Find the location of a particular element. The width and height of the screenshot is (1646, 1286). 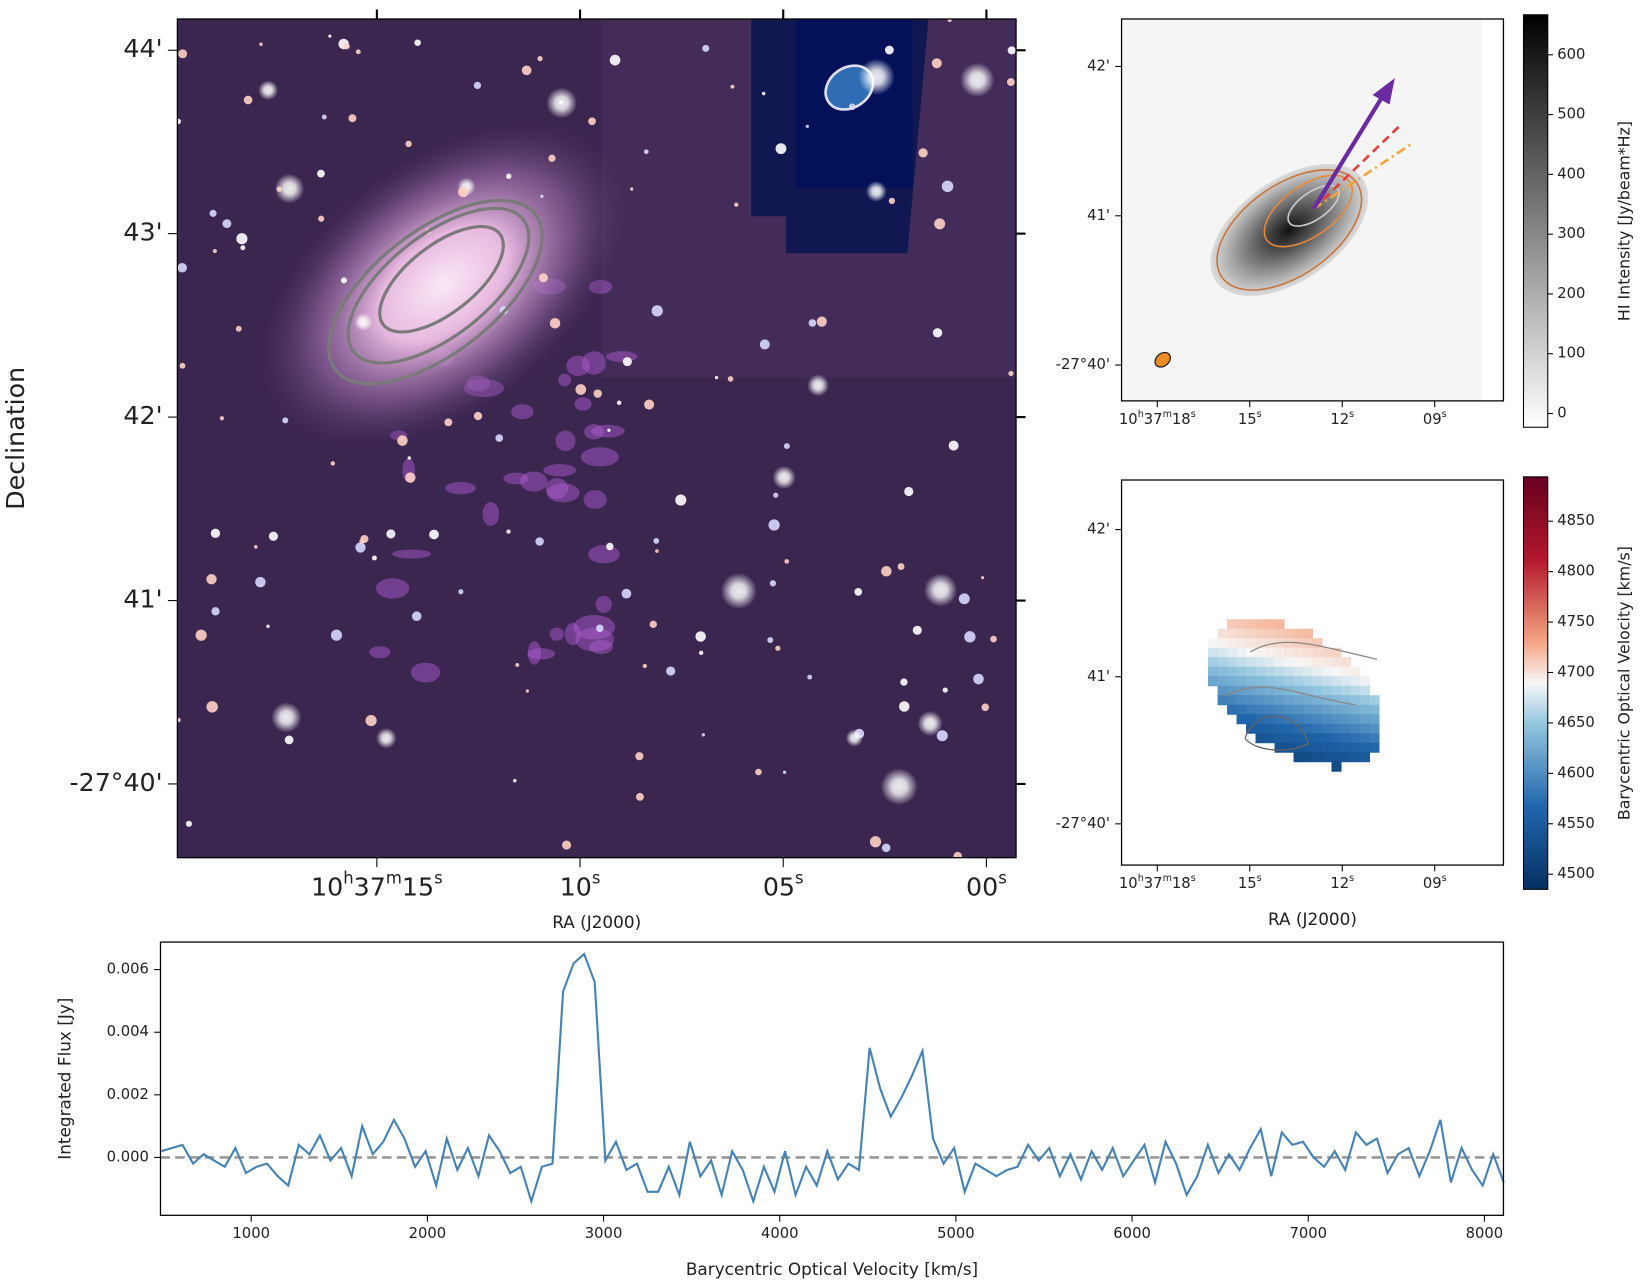

colorbar-tick-label: 4700 is located at coordinates (1576, 671).